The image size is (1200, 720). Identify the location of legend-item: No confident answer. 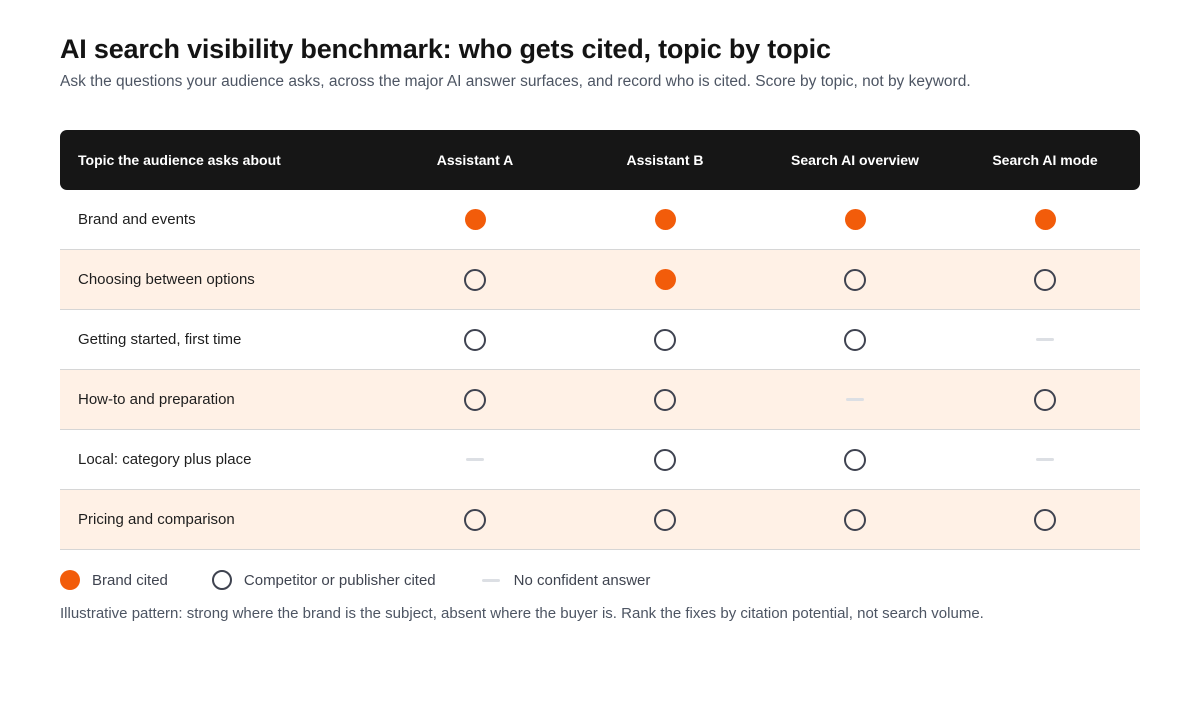
(565, 580).